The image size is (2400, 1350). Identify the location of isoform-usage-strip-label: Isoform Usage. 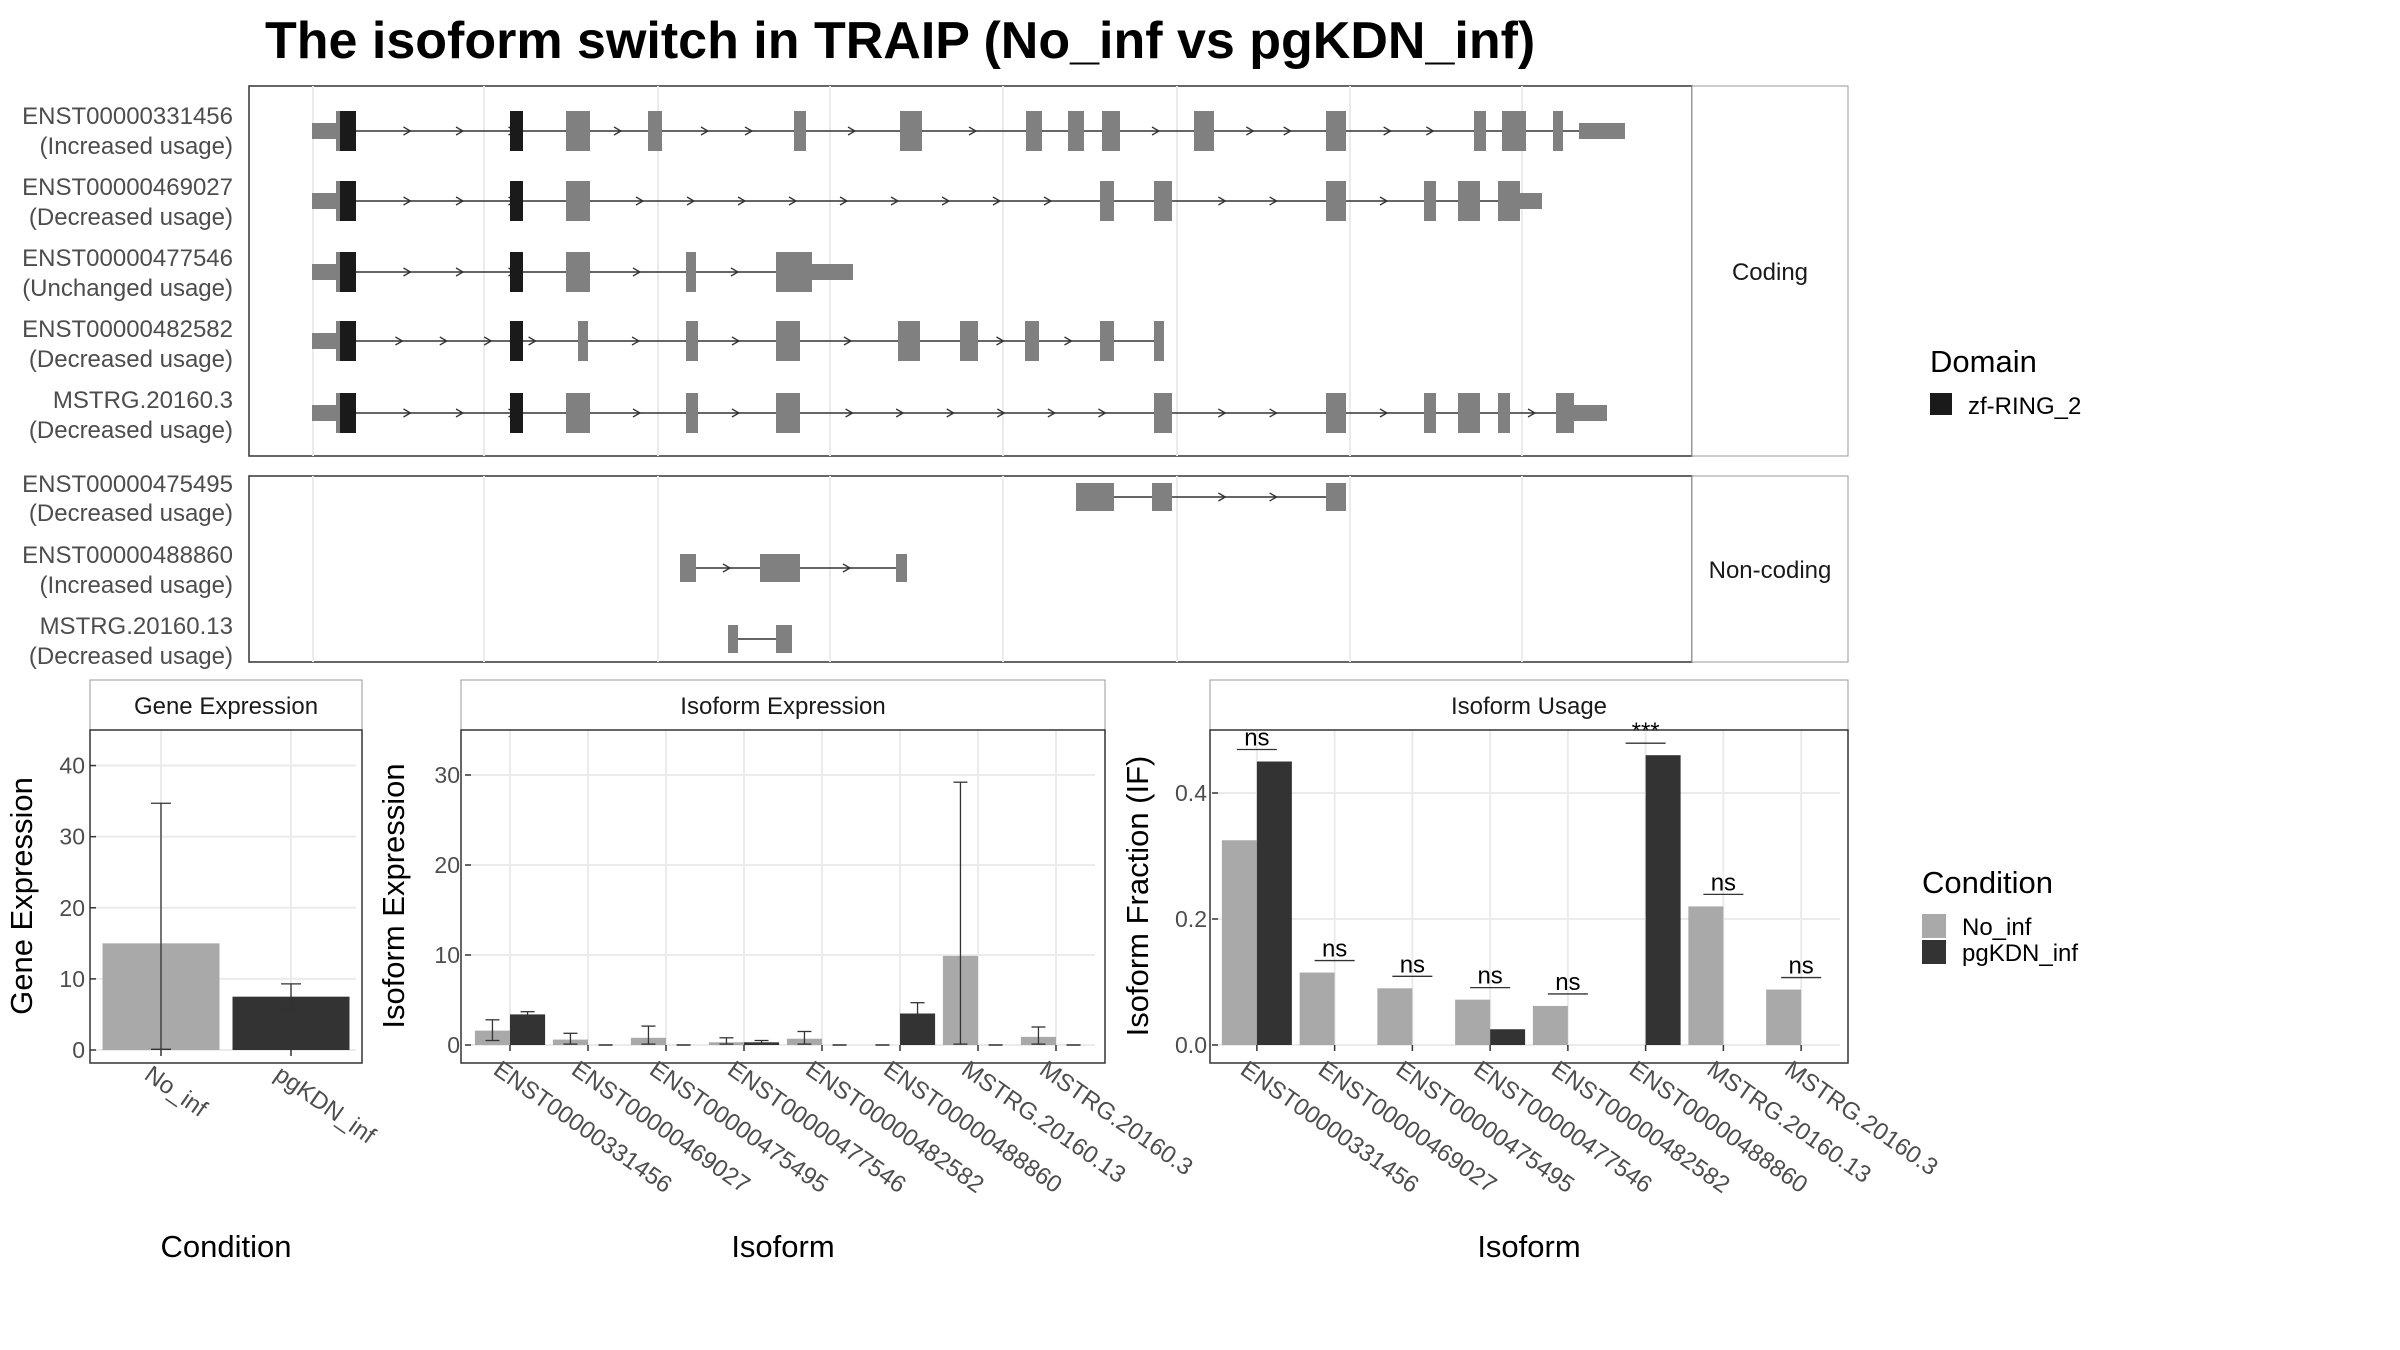
(1529, 706).